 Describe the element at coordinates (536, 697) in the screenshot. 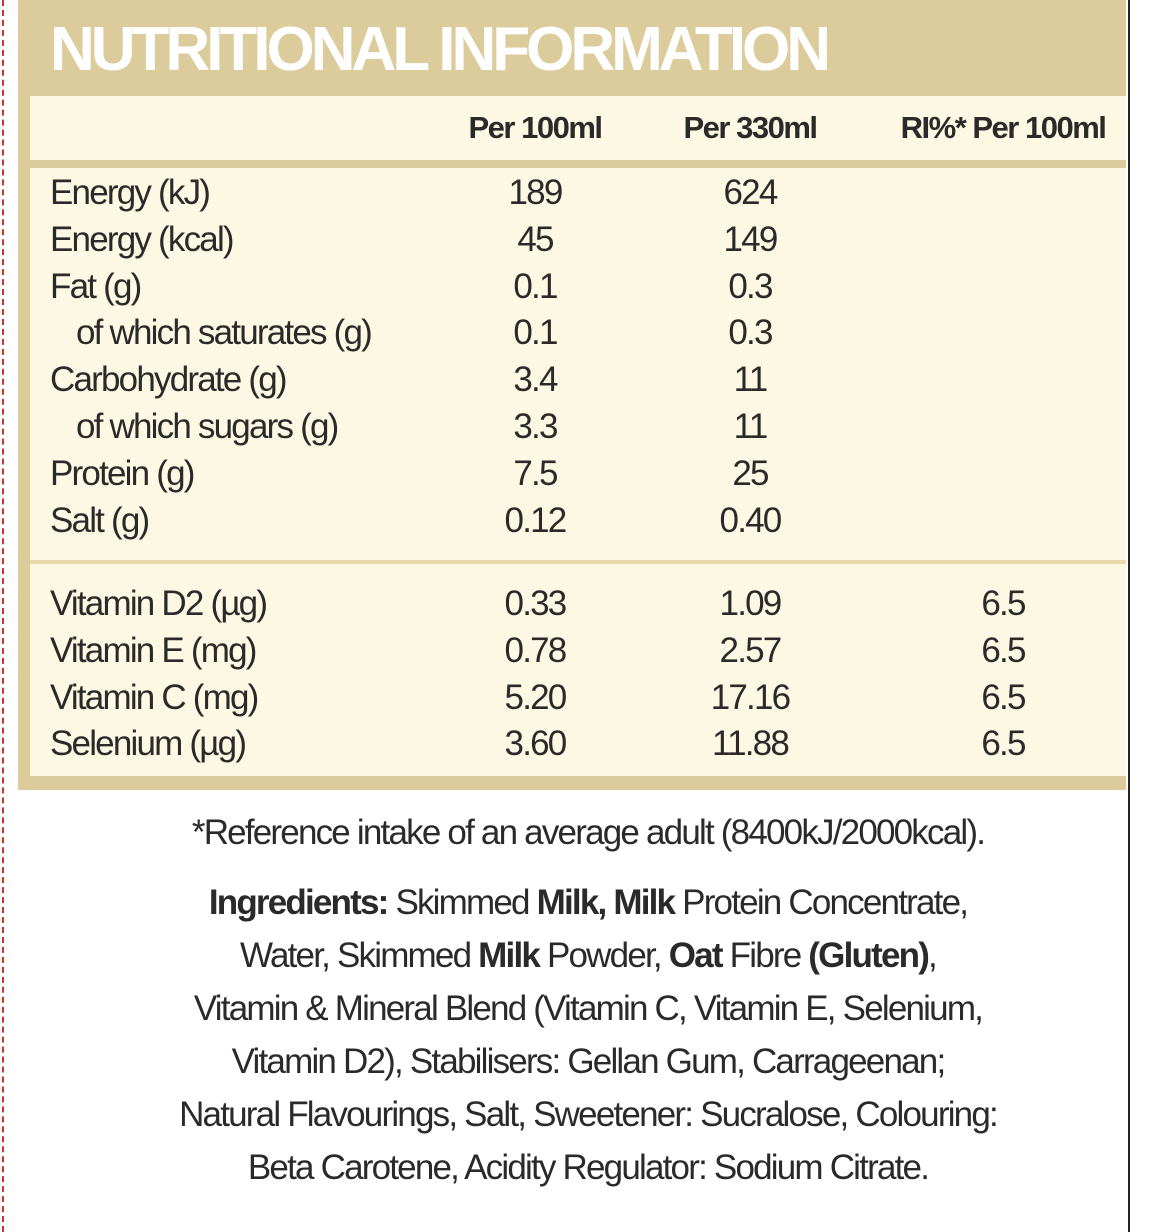

I see `cell: 5.20` at that location.